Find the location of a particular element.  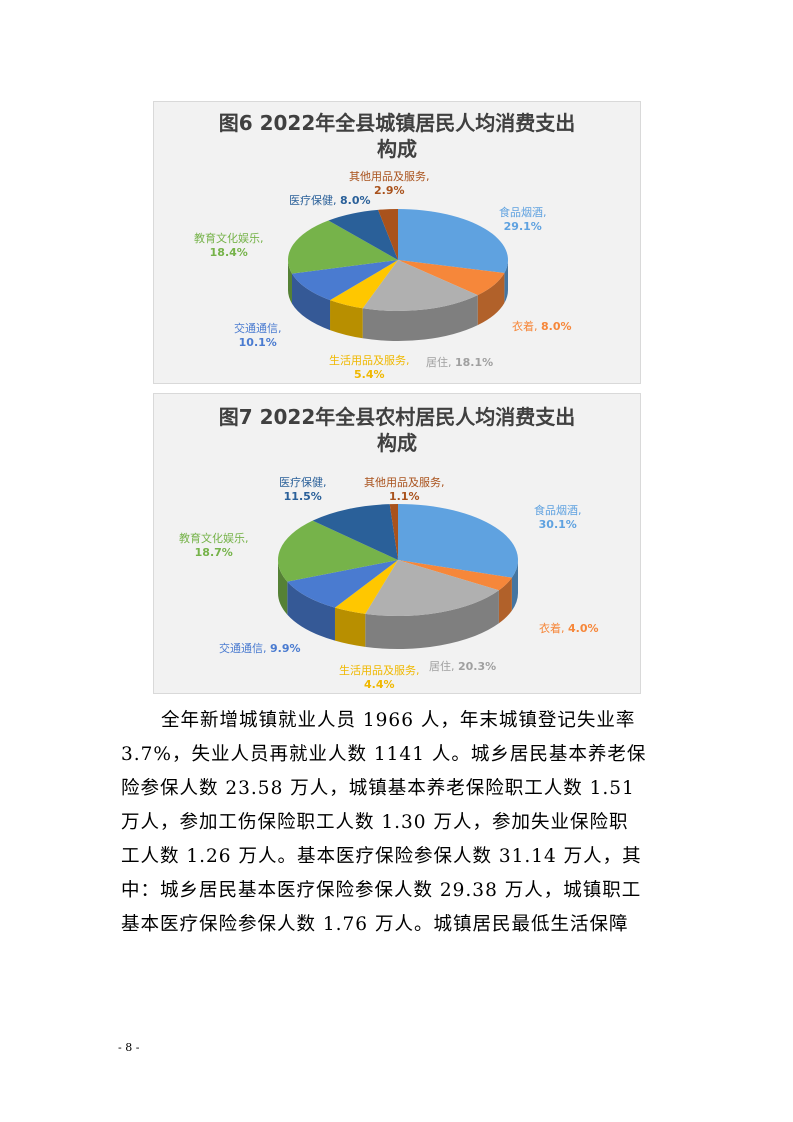

data-label-value: 2.9% is located at coordinates (389, 190).